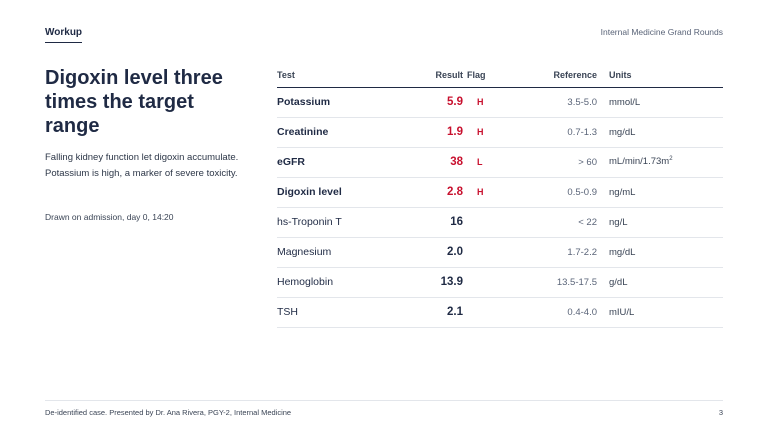 Image resolution: width=768 pixels, height=432 pixels. Describe the element at coordinates (550, 162) in the screenshot. I see `lab-reference-range: > 60` at that location.